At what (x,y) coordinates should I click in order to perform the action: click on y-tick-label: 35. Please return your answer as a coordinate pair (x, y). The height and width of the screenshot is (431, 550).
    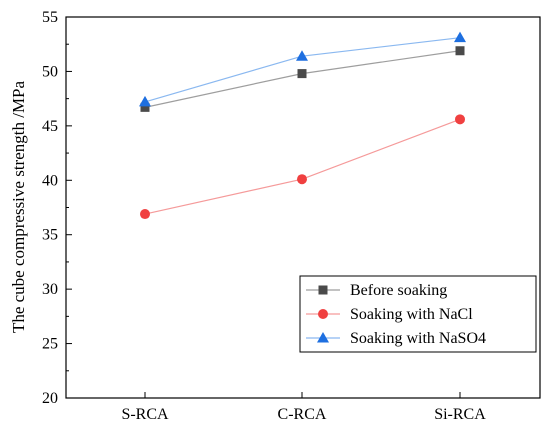
    Looking at the image, I should click on (50, 235).